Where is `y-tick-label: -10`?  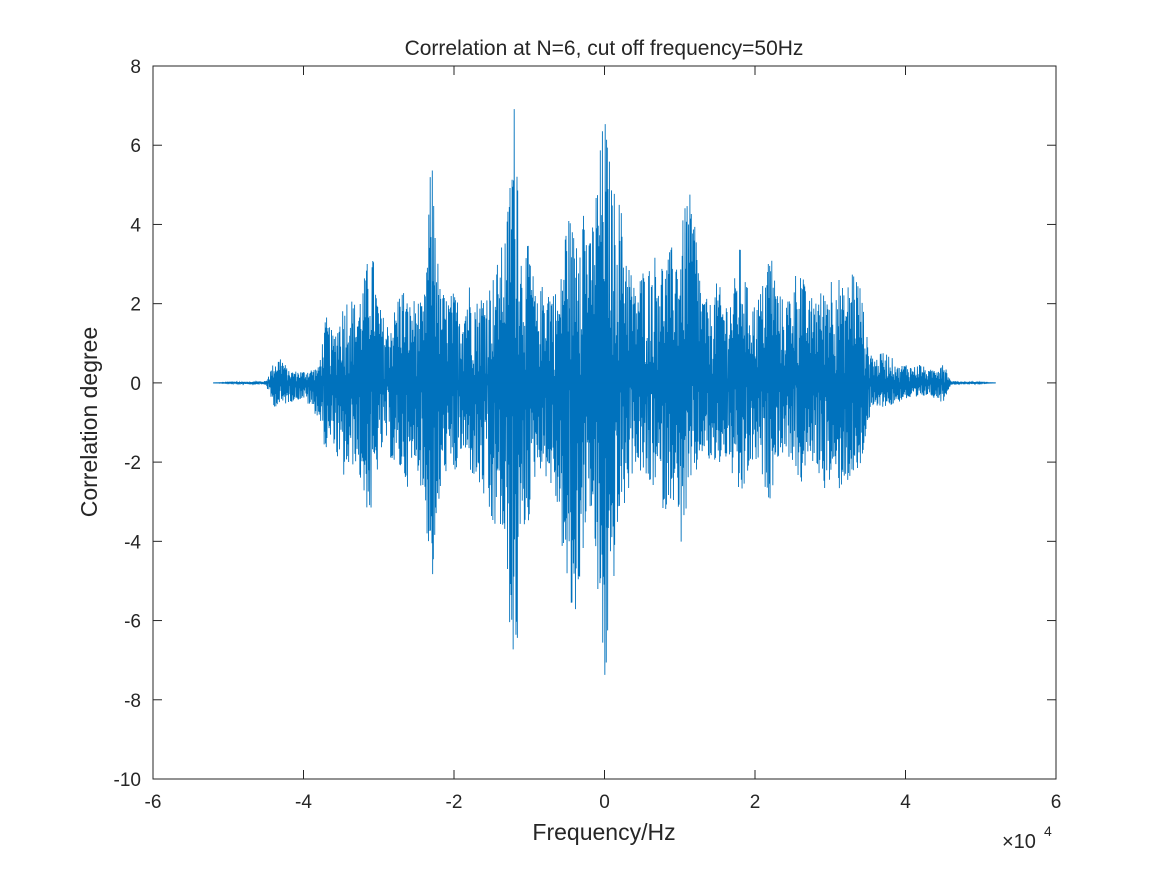
y-tick-label: -10 is located at coordinates (127, 780).